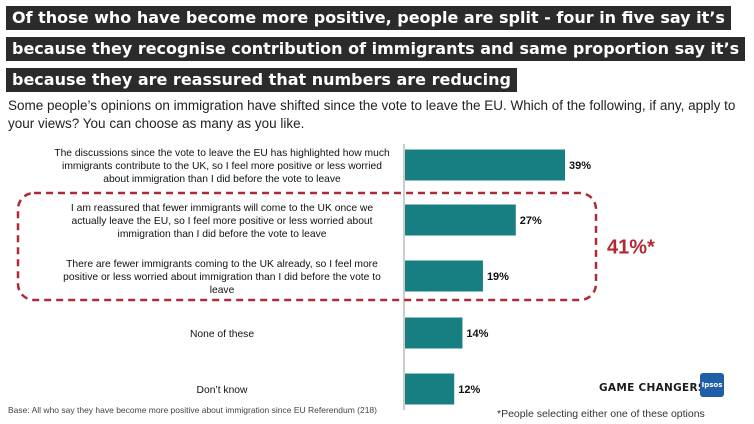 The width and height of the screenshot is (754, 424). I want to click on ipsos-logo: Ipsos, so click(712, 385).